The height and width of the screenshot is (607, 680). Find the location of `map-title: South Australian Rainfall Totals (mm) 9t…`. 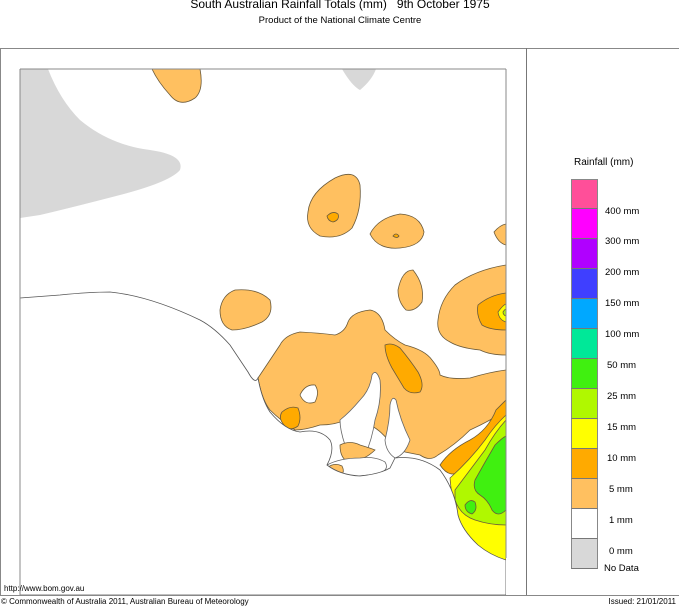

map-title: South Australian Rainfall Totals (mm) 9t… is located at coordinates (340, 5).